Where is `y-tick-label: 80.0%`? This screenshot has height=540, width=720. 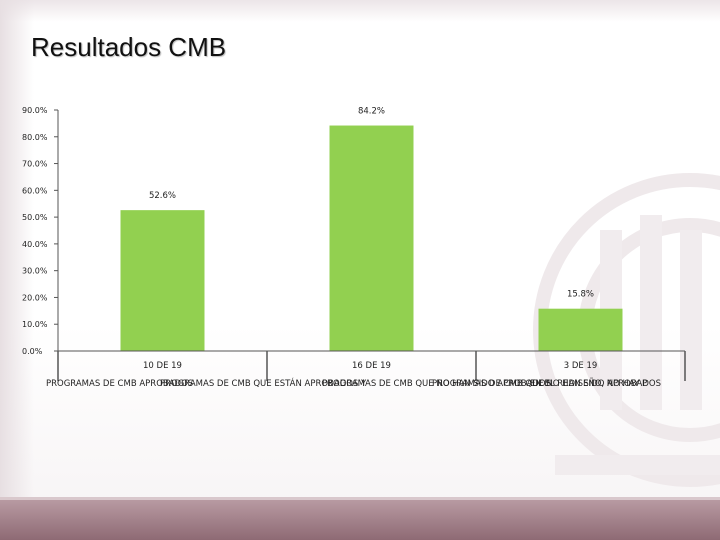
y-tick-label: 80.0% is located at coordinates (35, 137).